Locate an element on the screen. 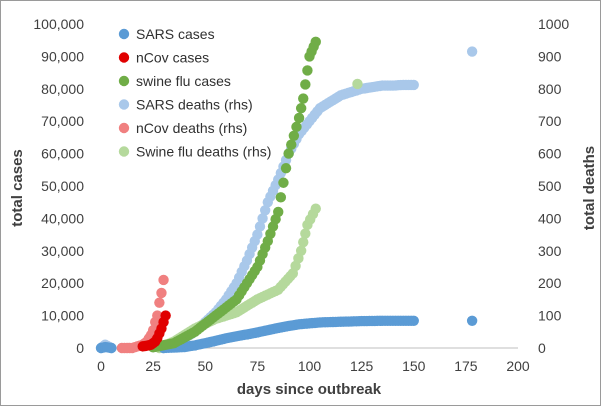  y-right-tick-label: 400 is located at coordinates (550, 218).